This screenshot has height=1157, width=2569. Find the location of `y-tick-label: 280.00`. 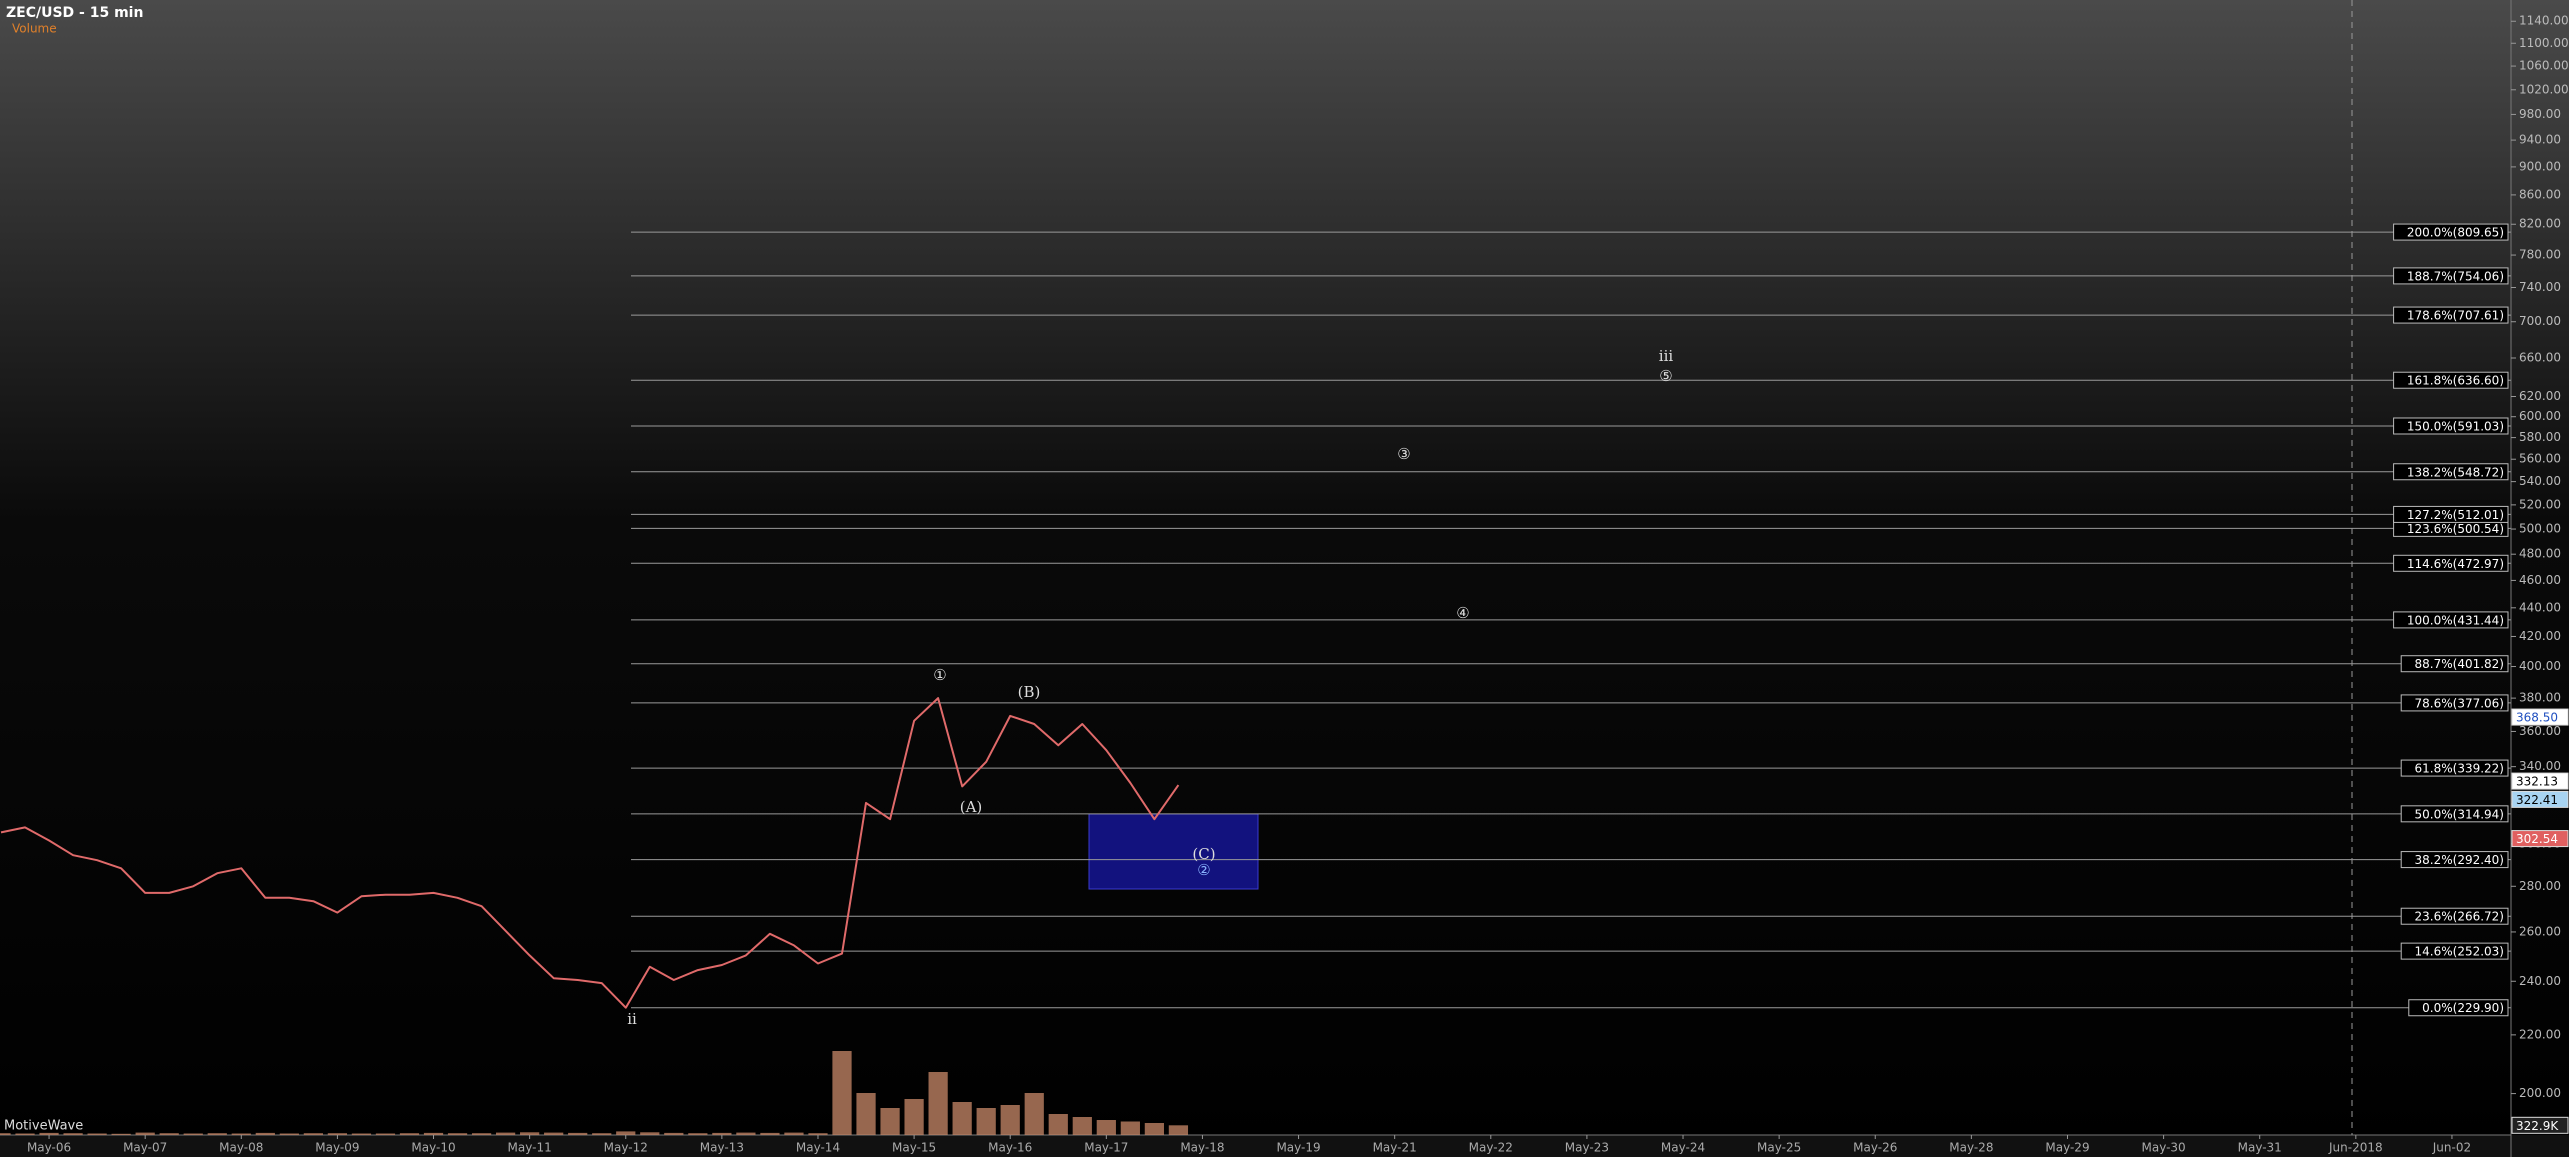

y-tick-label: 280.00 is located at coordinates (2540, 886).